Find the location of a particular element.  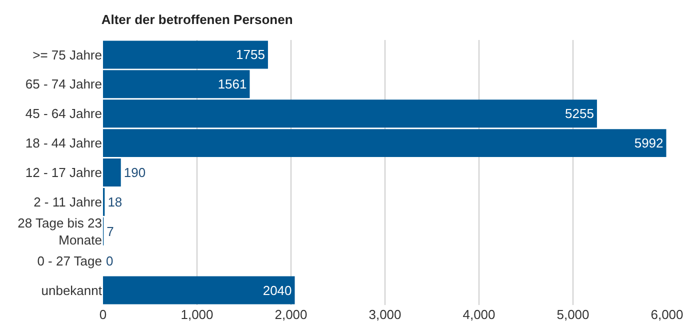

data-label: 5255 is located at coordinates (579, 114).